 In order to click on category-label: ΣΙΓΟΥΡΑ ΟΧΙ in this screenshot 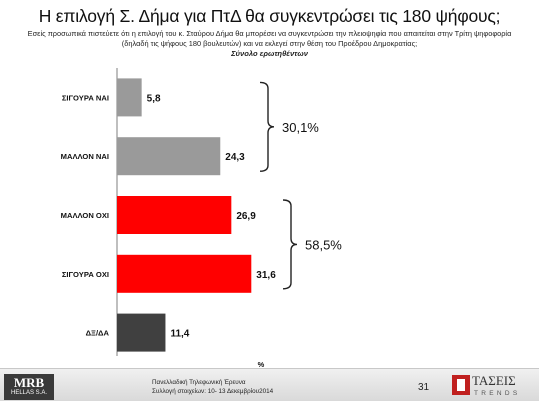, I will do `click(85, 274)`.